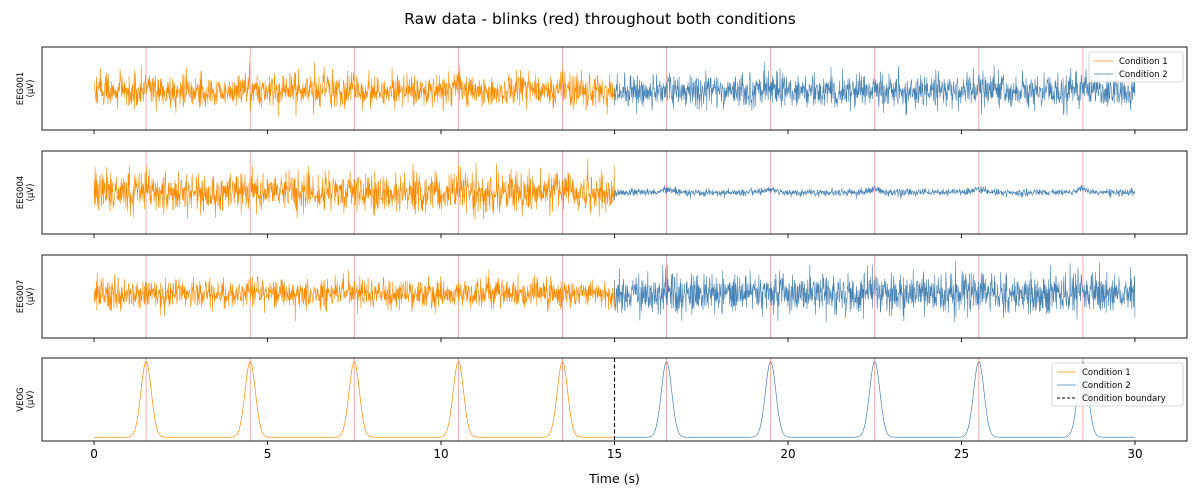  Describe the element at coordinates (21, 297) in the screenshot. I see `y-axis-label-line-1: EEG007` at that location.